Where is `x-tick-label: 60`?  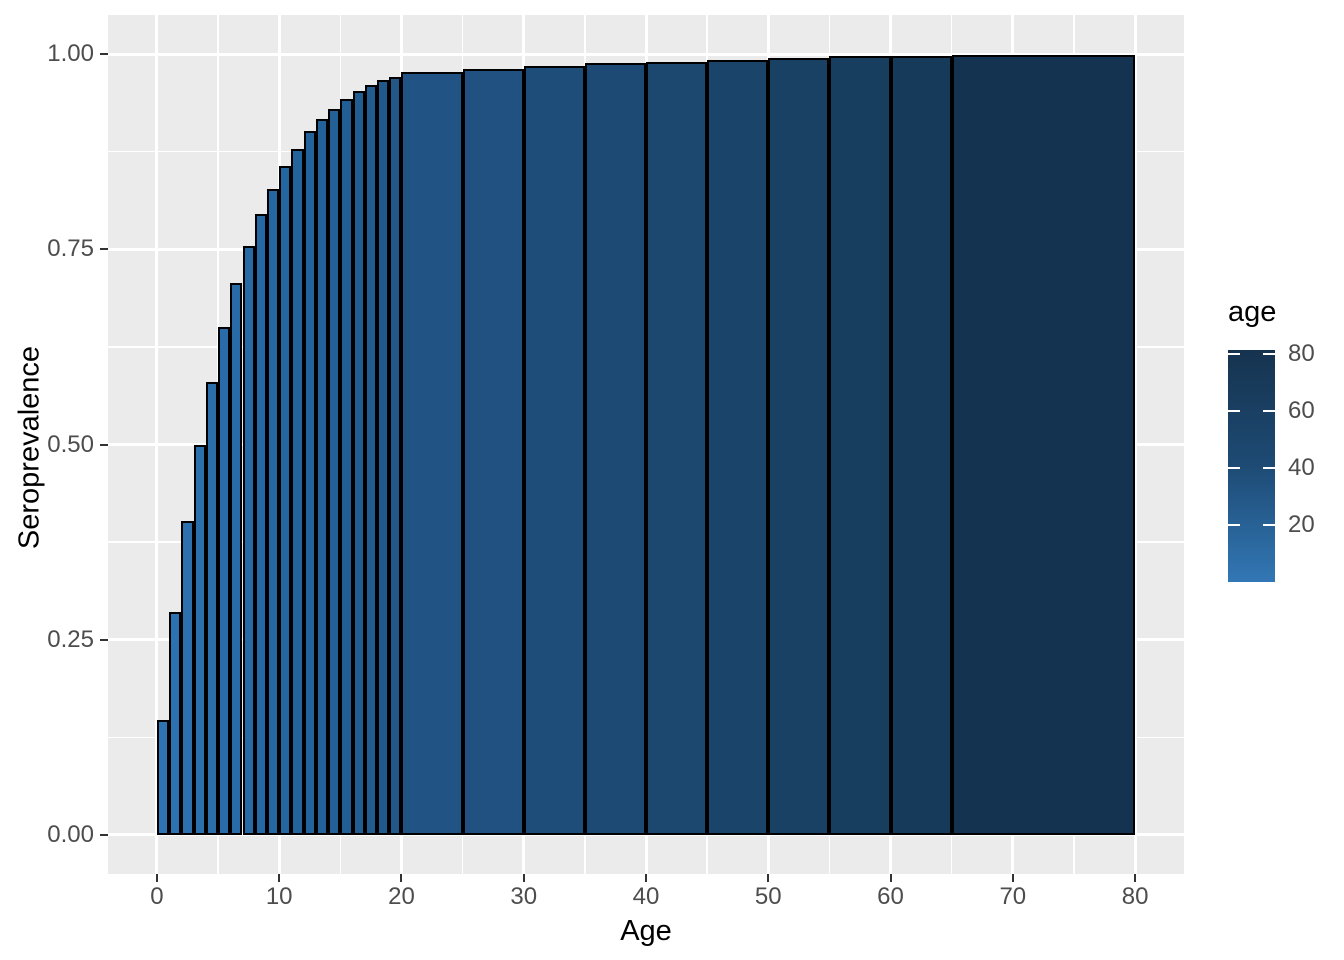 x-tick-label: 60 is located at coordinates (890, 896).